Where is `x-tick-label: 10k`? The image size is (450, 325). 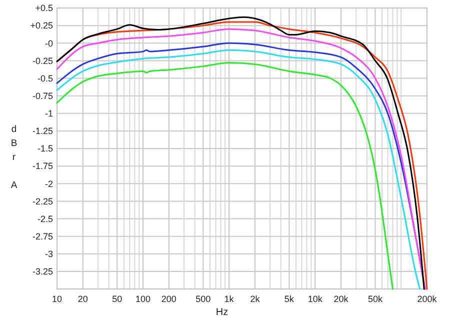
x-tick-label: 10k is located at coordinates (315, 299).